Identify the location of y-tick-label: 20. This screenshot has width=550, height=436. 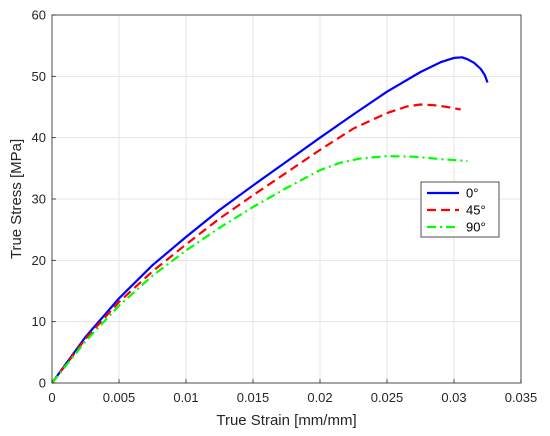
(39, 260).